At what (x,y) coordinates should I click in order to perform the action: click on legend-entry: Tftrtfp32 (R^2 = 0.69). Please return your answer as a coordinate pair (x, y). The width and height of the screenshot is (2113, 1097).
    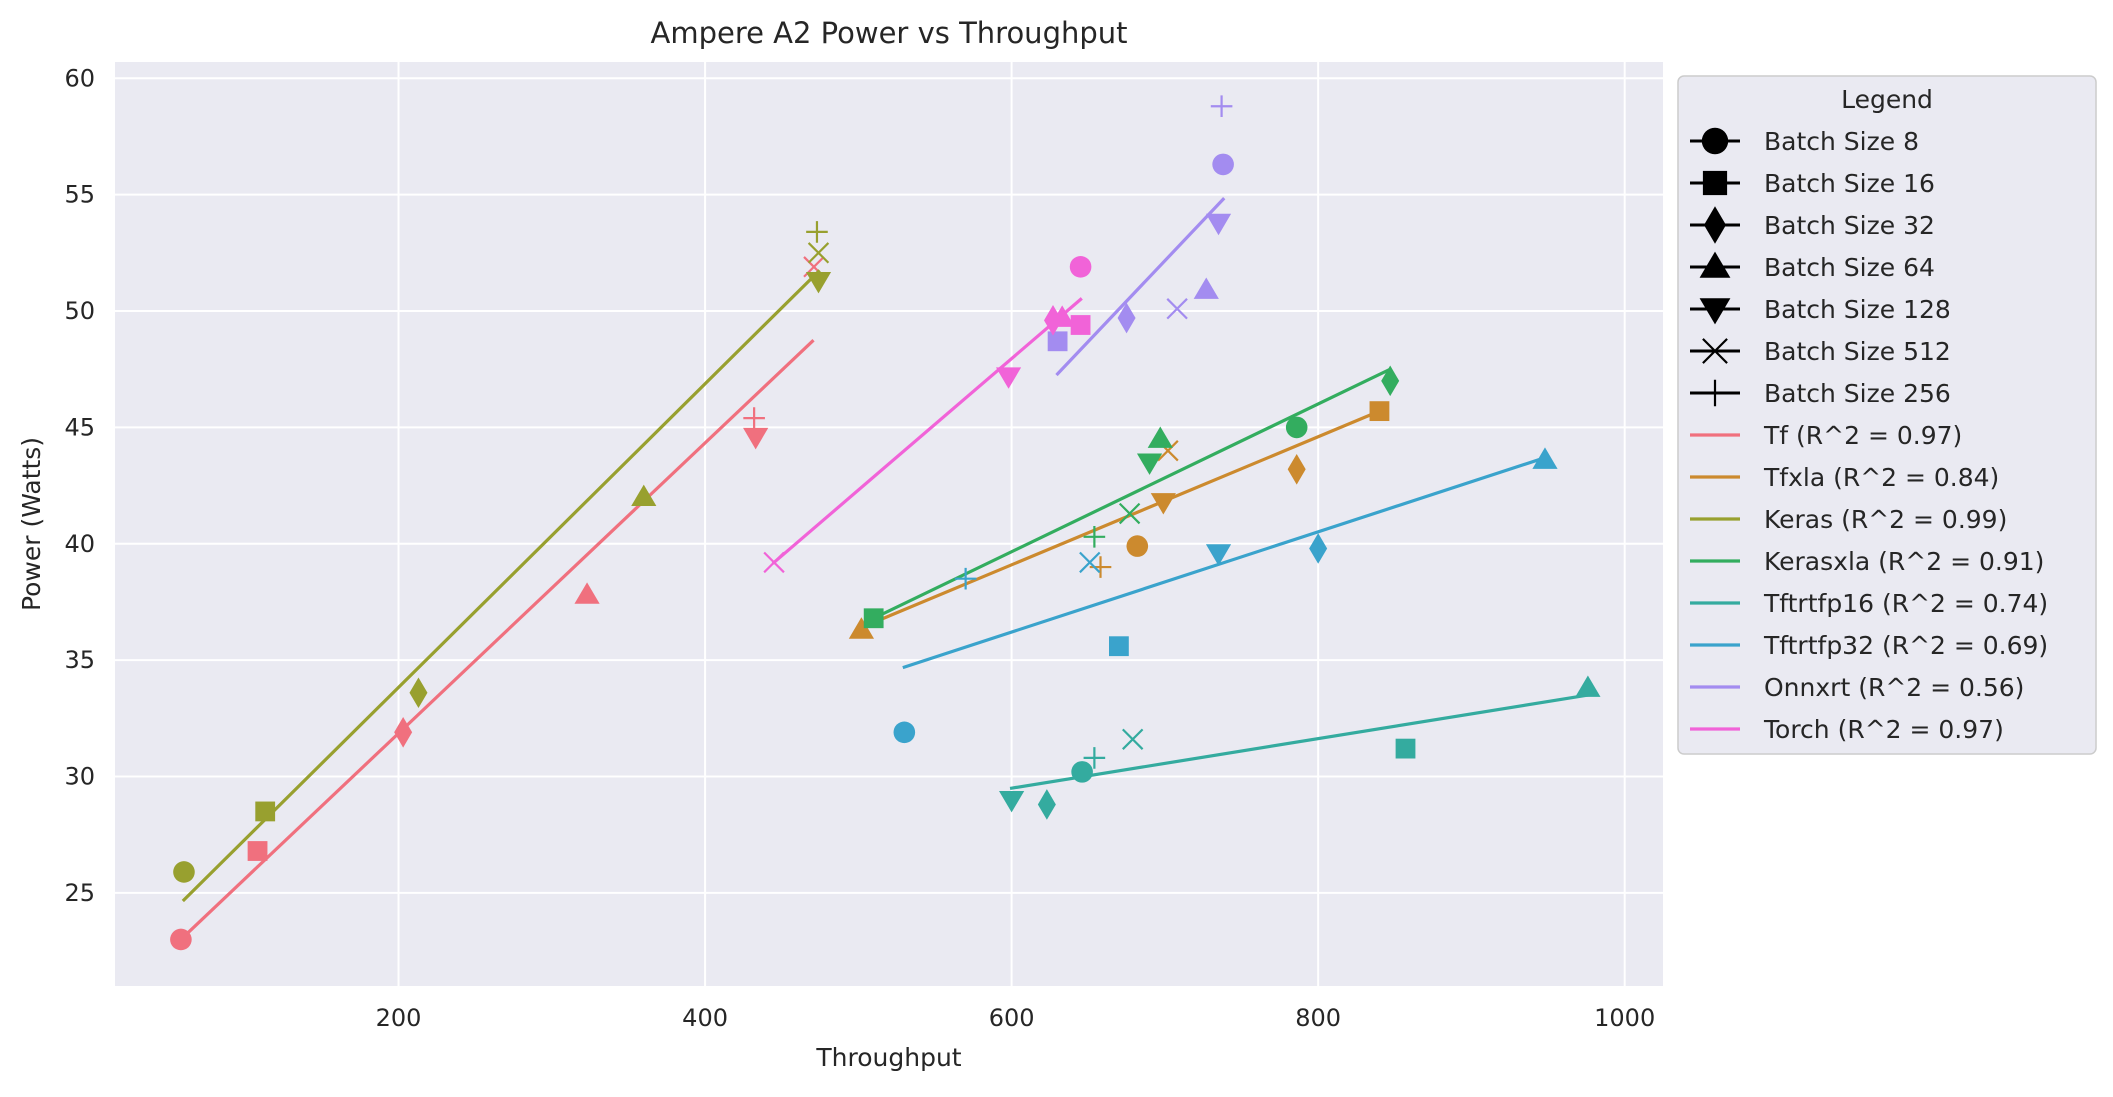
    Looking at the image, I should click on (1869, 645).